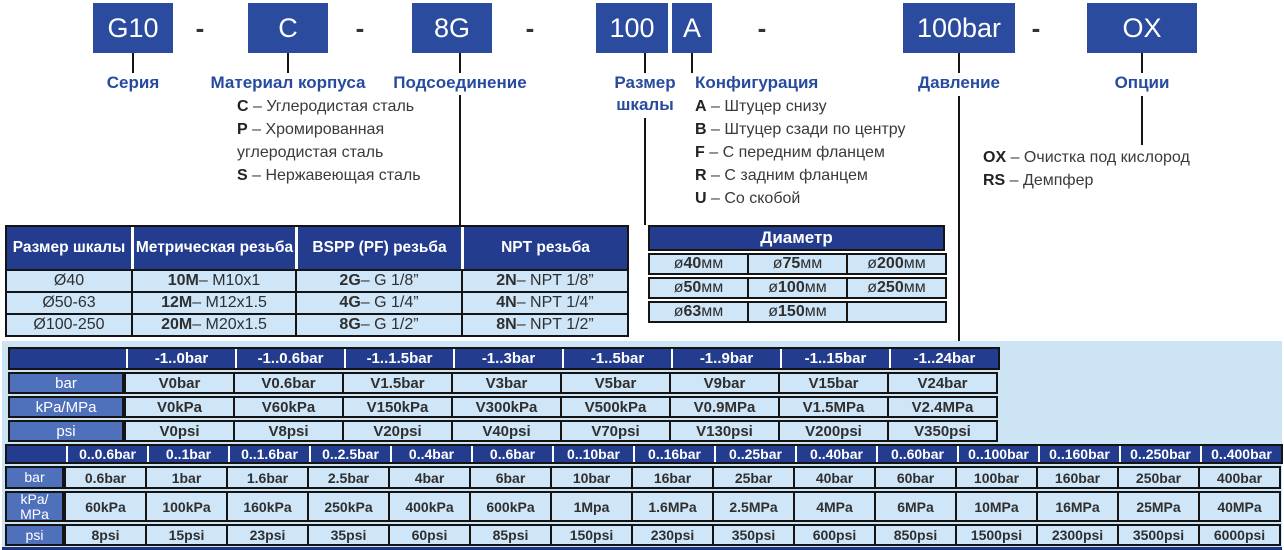  What do you see at coordinates (834, 535) in the screenshot?
I see `table-cell: 600psi` at bounding box center [834, 535].